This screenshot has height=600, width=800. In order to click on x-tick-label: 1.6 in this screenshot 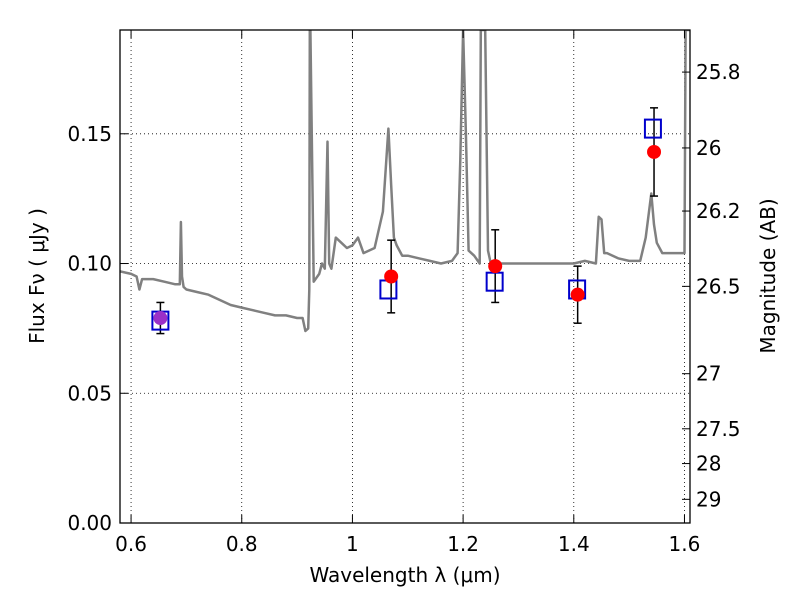, I will do `click(685, 544)`.